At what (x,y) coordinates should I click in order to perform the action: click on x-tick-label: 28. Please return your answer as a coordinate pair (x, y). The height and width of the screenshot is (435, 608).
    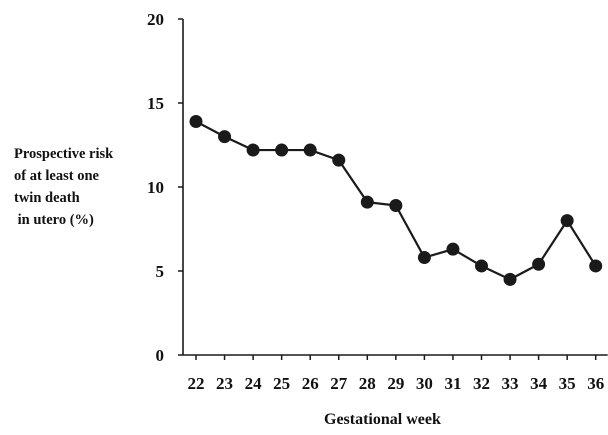
    Looking at the image, I should click on (367, 383).